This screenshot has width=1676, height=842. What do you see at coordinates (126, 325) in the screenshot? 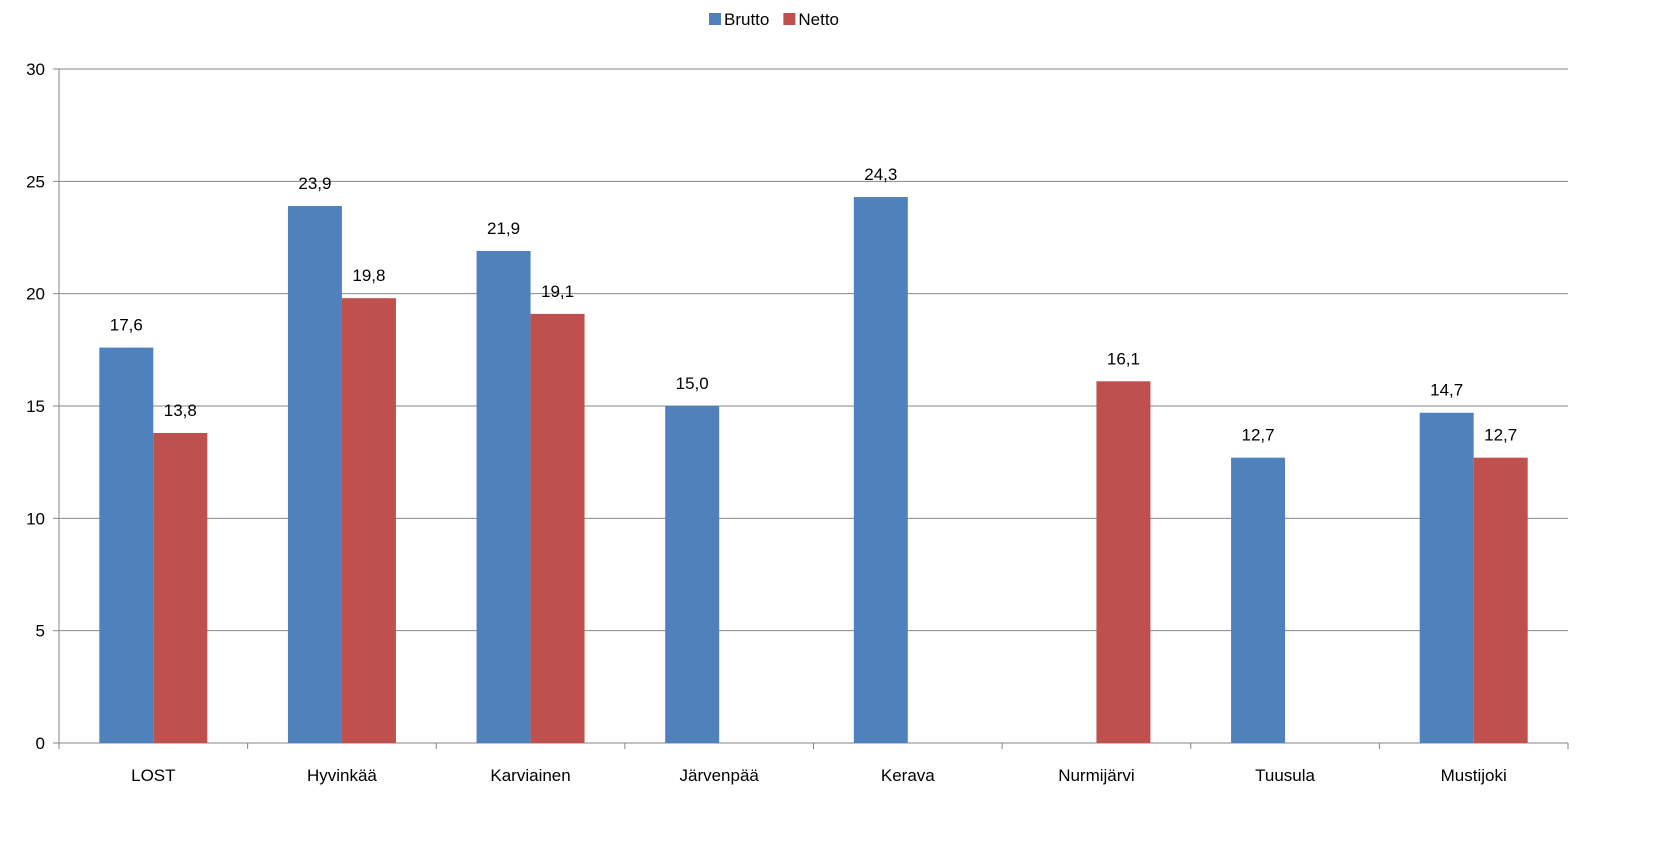
I see `data-label: 17,6` at bounding box center [126, 325].